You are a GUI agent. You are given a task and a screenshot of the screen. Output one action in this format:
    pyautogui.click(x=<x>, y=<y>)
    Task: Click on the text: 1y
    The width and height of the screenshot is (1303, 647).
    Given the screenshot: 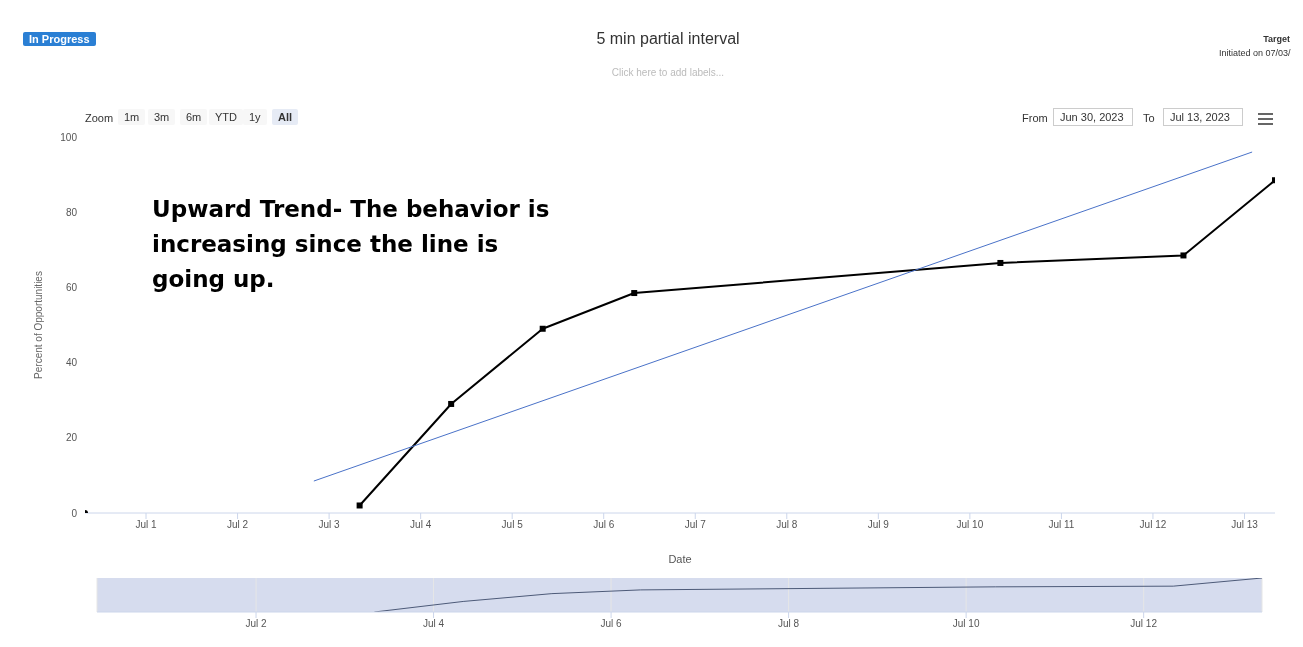 What is the action you would take?
    pyautogui.click(x=255, y=117)
    